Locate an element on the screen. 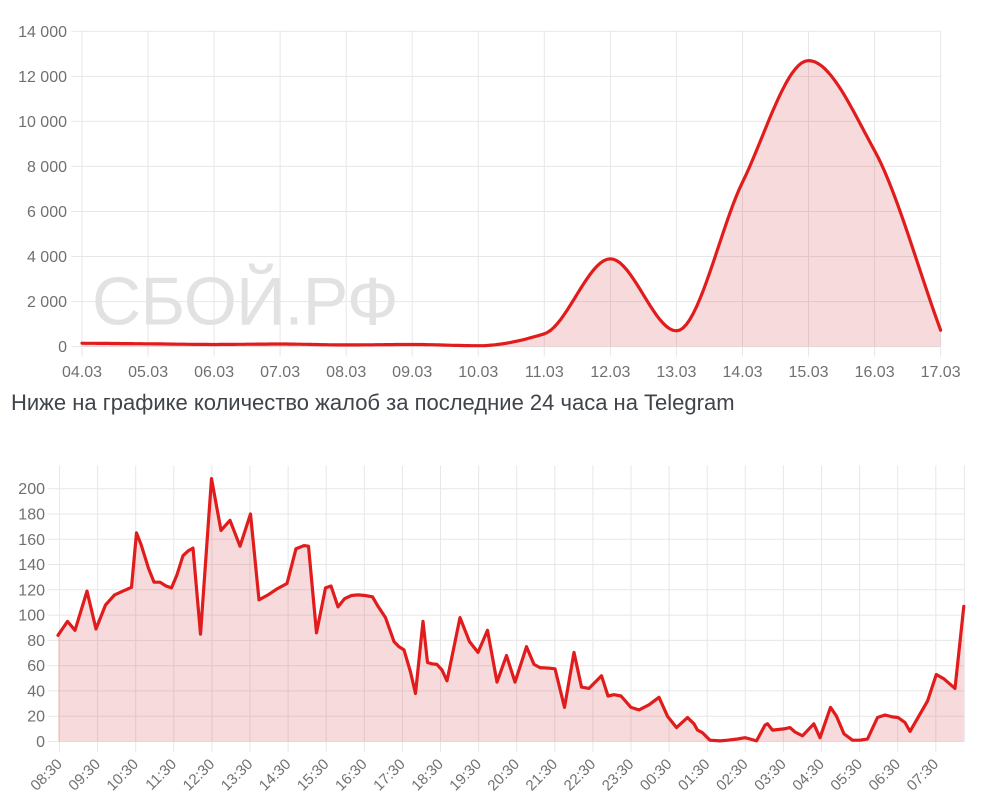 The height and width of the screenshot is (801, 984). svg-text: 04:30 is located at coordinates (808, 775).